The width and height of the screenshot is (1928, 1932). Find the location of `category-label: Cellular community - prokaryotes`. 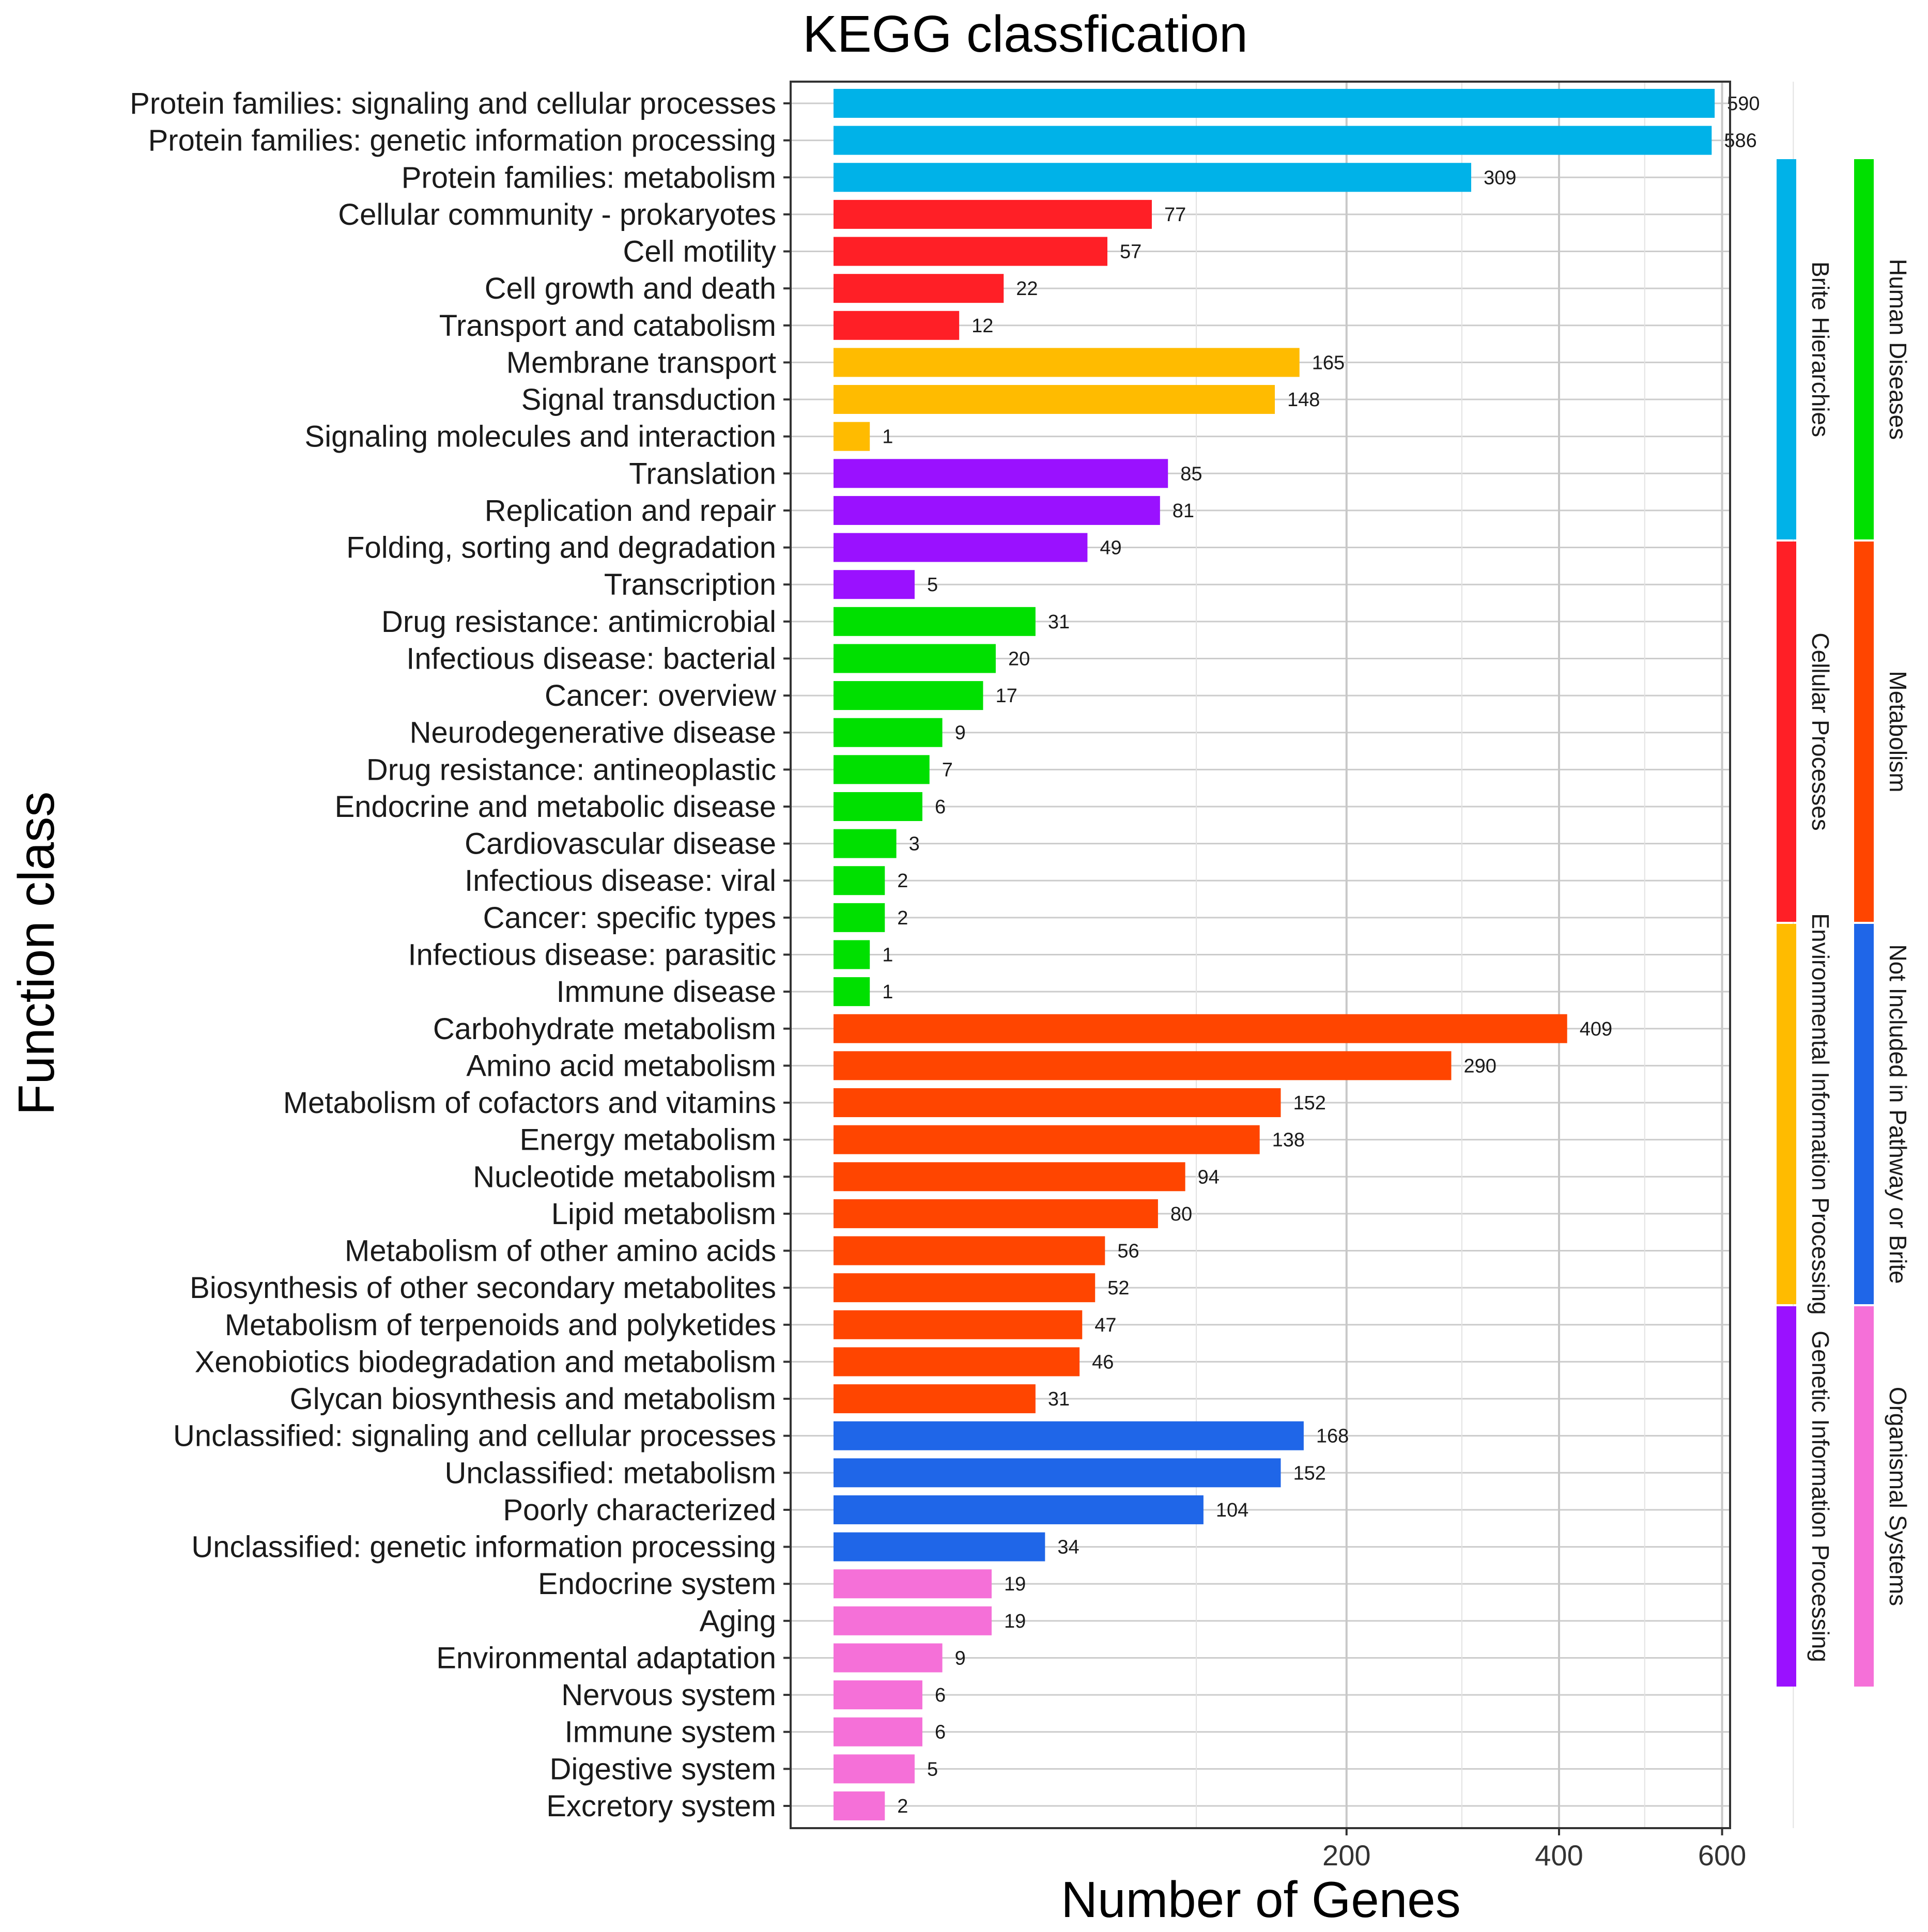

category-label: Cellular community - prokaryotes is located at coordinates (557, 215).